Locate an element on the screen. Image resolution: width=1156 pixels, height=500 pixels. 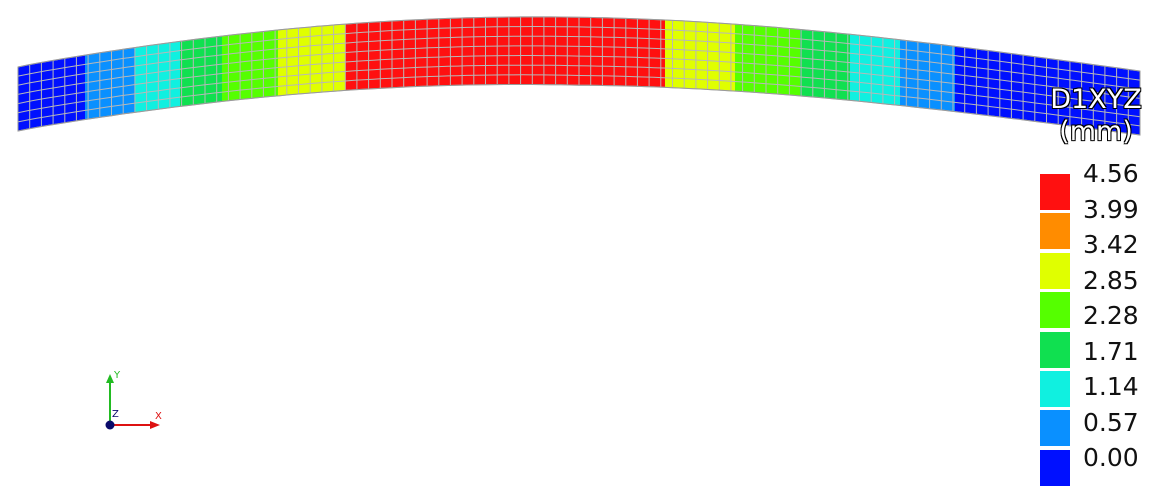
legend-tick-label: 4.56 is located at coordinates (1111, 173).